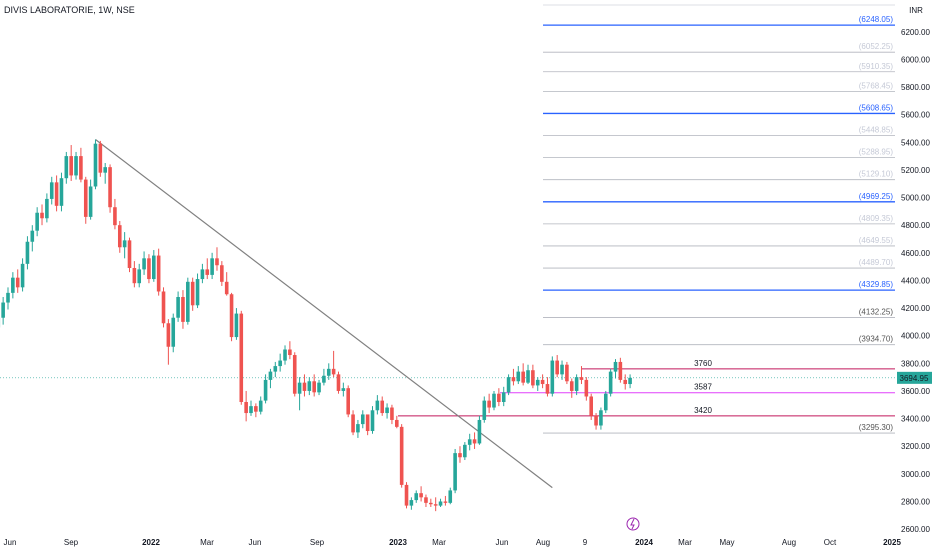 This screenshot has height=550, width=932. Describe the element at coordinates (915, 59) in the screenshot. I see `y-tick-label: 6000.00` at that location.